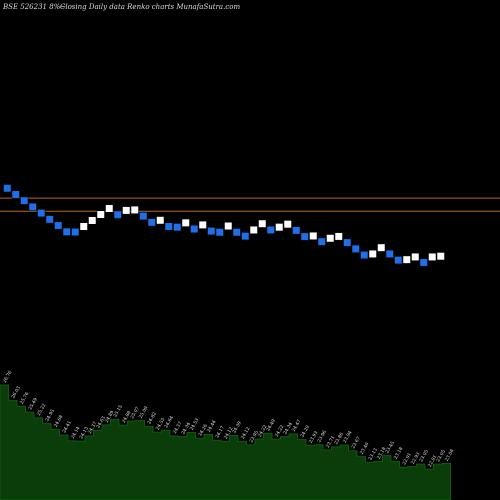 Image resolution: width=500 pixels, height=500 pixels. What do you see at coordinates (101, 422) in the screenshot?
I see `volume-label-12: 24.63` at bounding box center [101, 422].